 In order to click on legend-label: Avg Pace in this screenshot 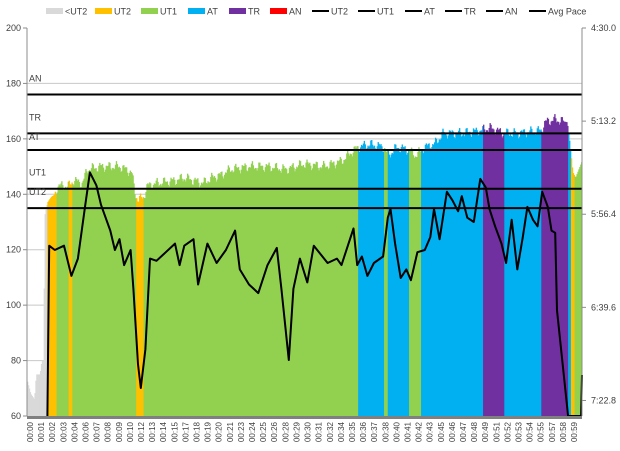, I will do `click(567, 12)`.